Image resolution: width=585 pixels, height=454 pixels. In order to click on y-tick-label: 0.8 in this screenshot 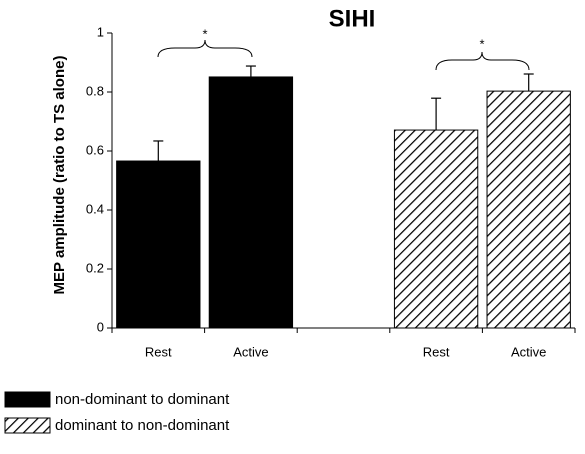, I will do `click(95, 90)`.